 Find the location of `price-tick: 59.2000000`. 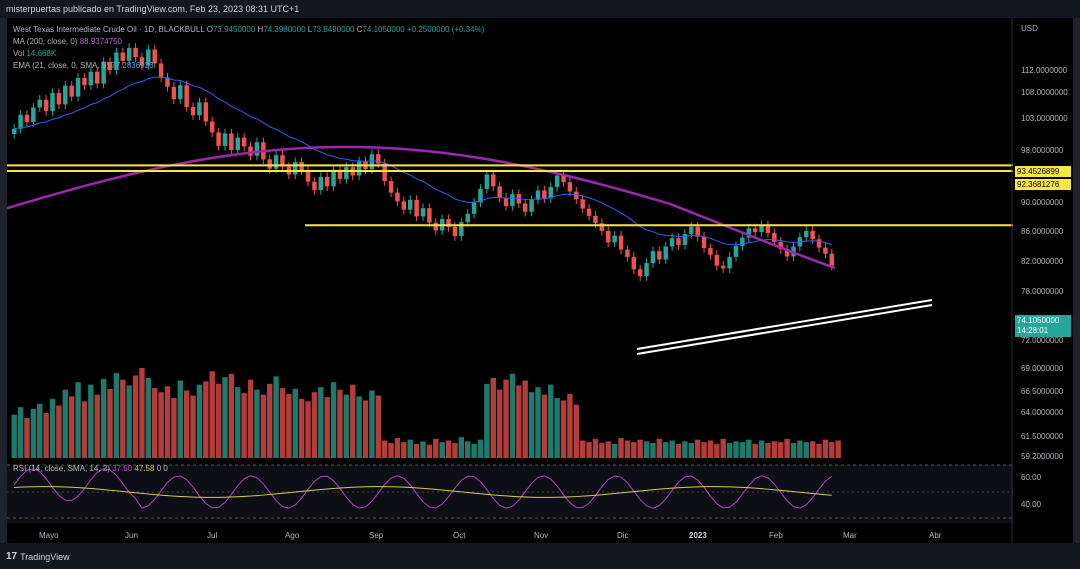

price-tick: 59.2000000 is located at coordinates (1042, 456).